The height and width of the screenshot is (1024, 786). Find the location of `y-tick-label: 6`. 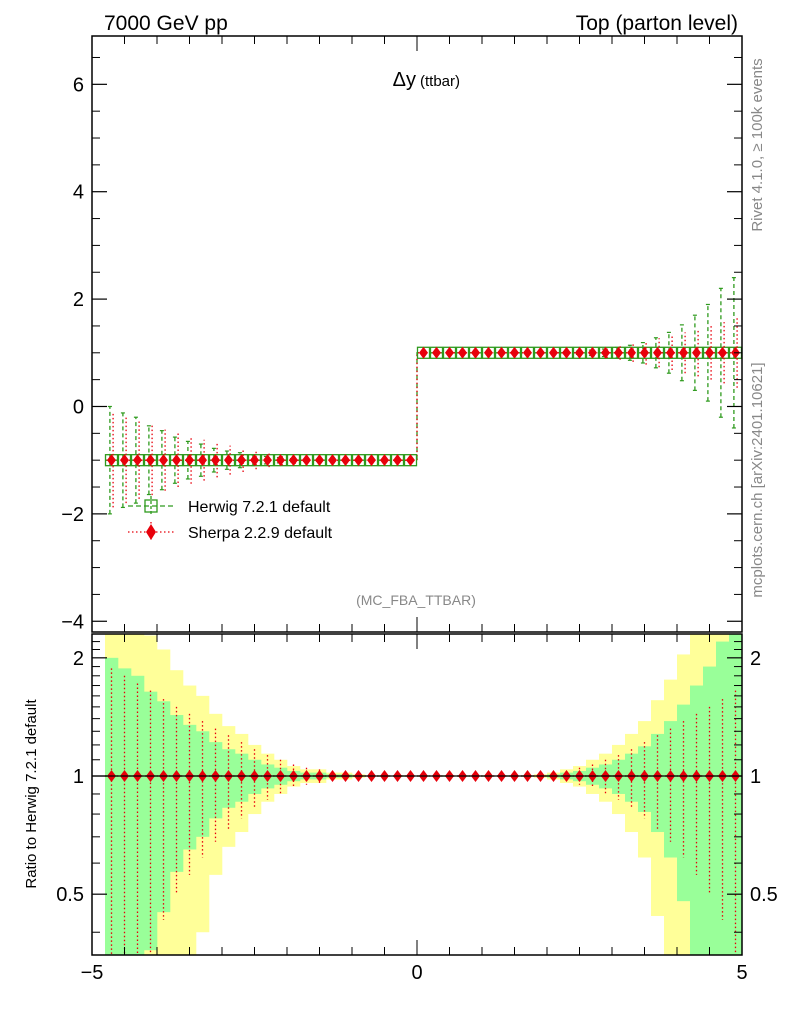

y-tick-label: 6 is located at coordinates (78, 85).